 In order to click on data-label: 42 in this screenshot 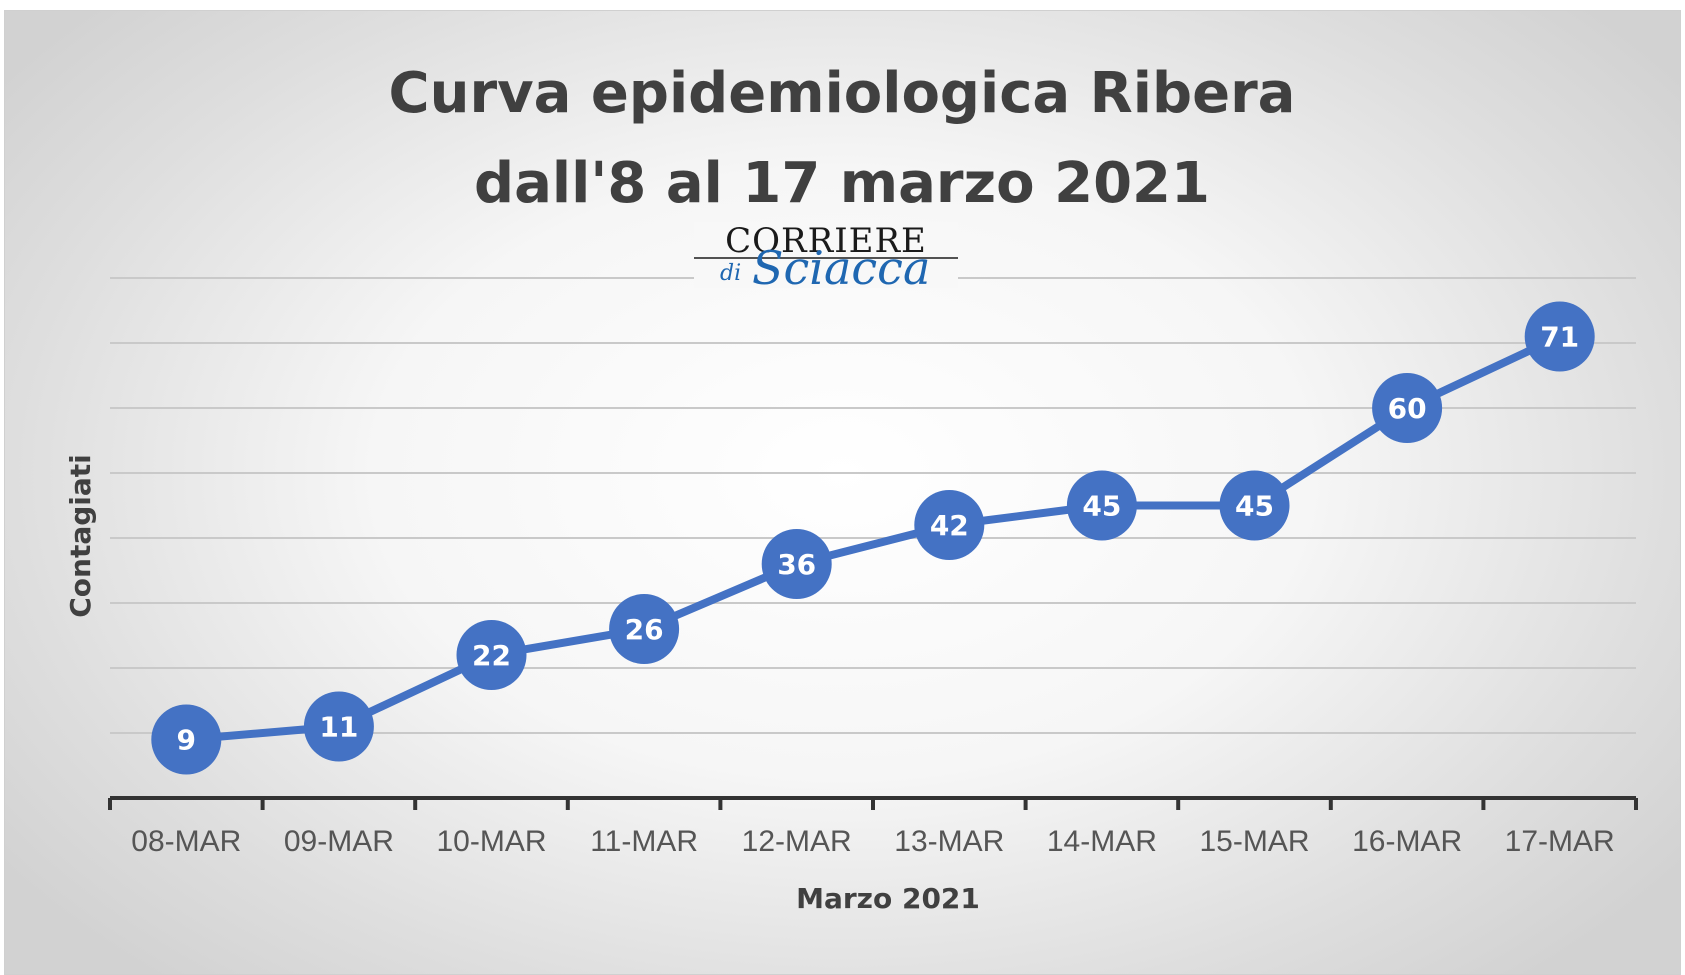, I will do `click(949, 525)`.